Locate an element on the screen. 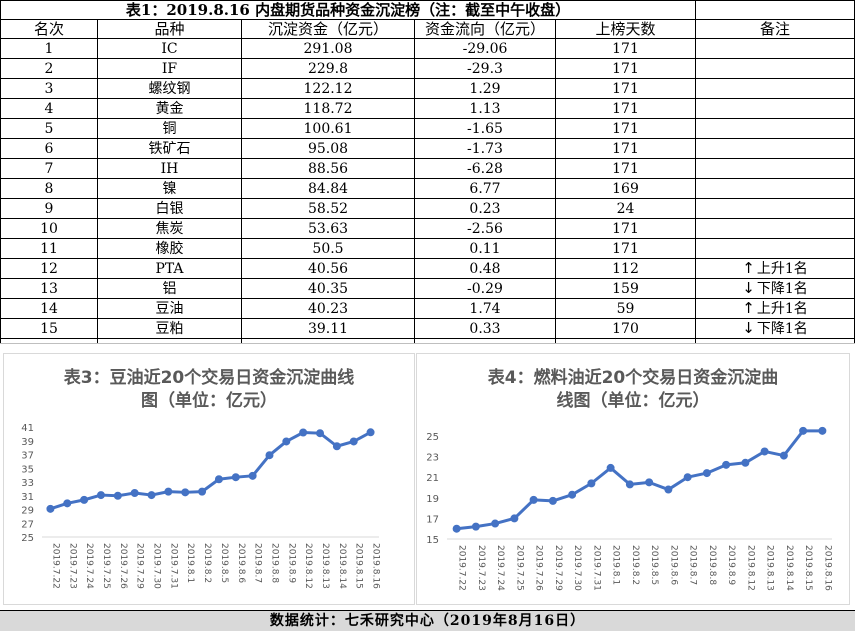  x-tick-label: 2019.7.30 is located at coordinates (577, 568).